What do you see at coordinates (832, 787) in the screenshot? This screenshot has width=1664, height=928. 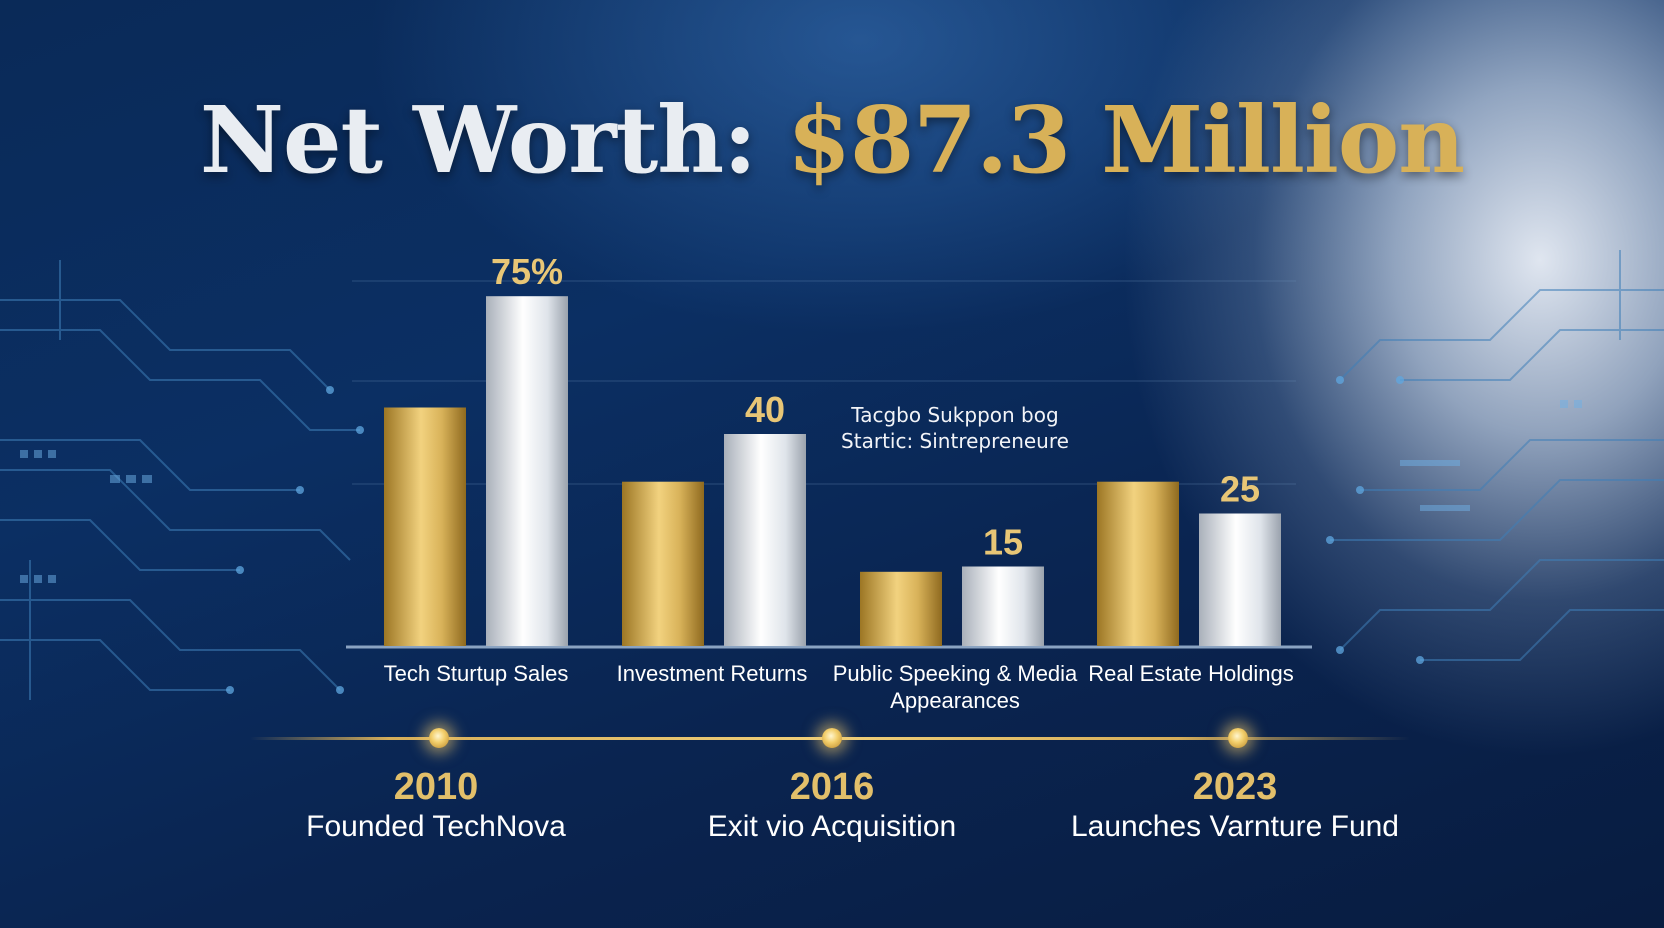 I see `timeline-year: 2016` at bounding box center [832, 787].